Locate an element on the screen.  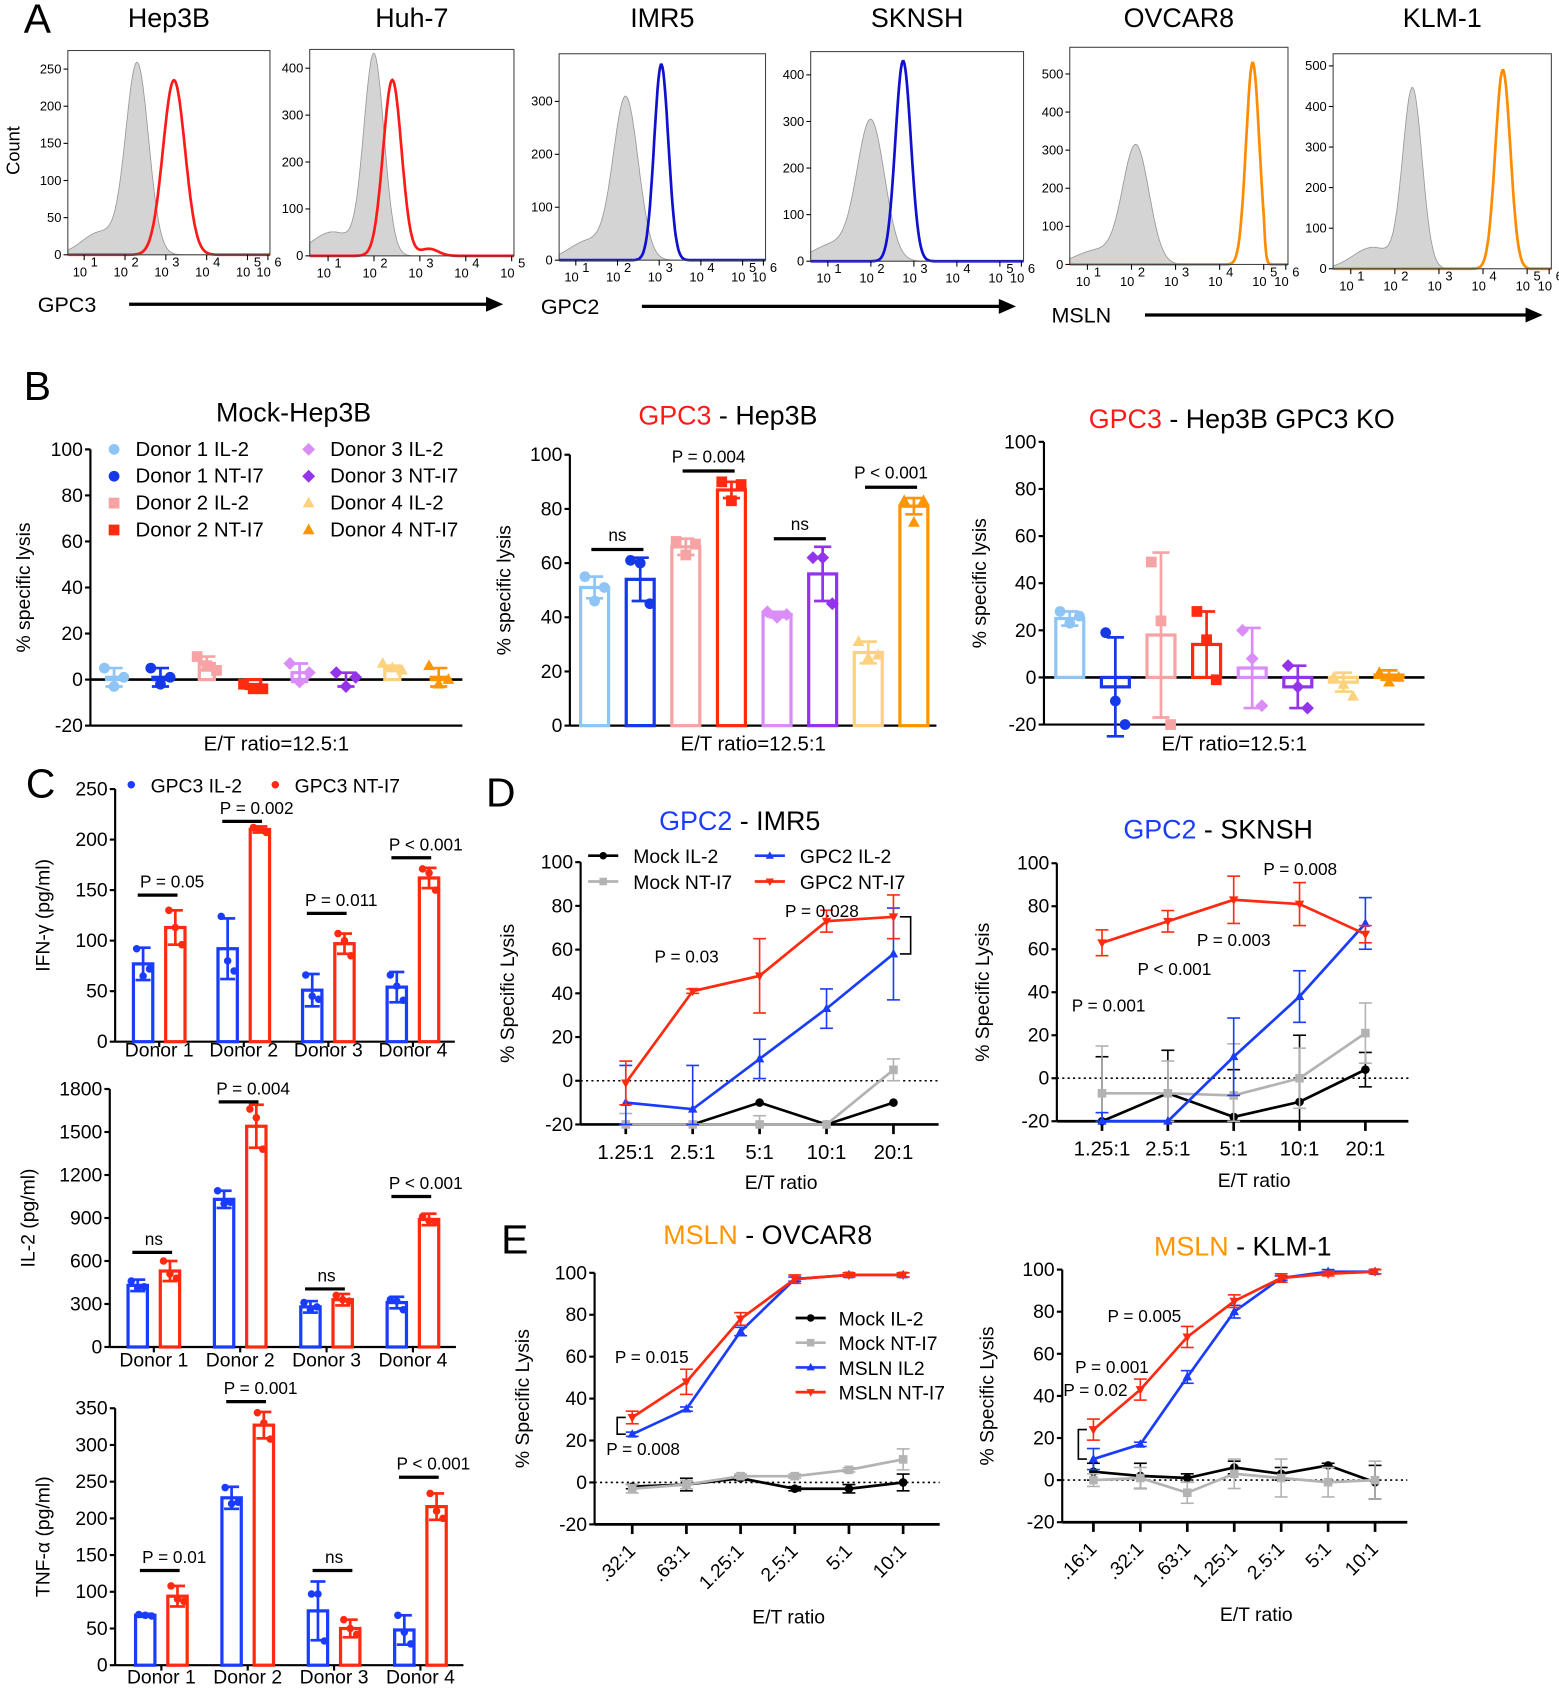
y-axis-label: IFN-γ (pg/ml) is located at coordinates (44, 915).